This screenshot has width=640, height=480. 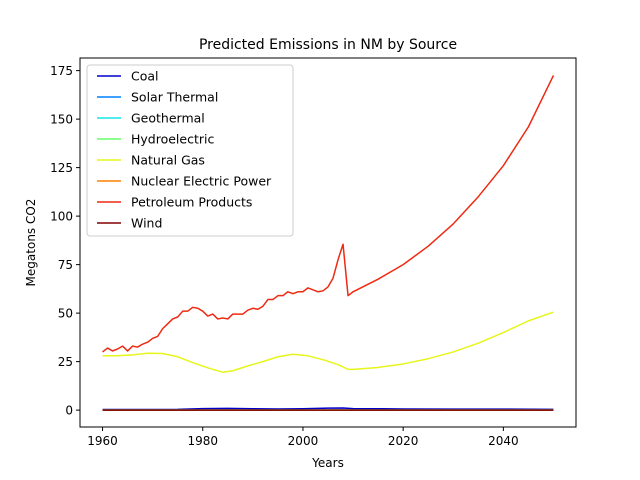 What do you see at coordinates (202, 441) in the screenshot?
I see `x-tick-label: 1980` at bounding box center [202, 441].